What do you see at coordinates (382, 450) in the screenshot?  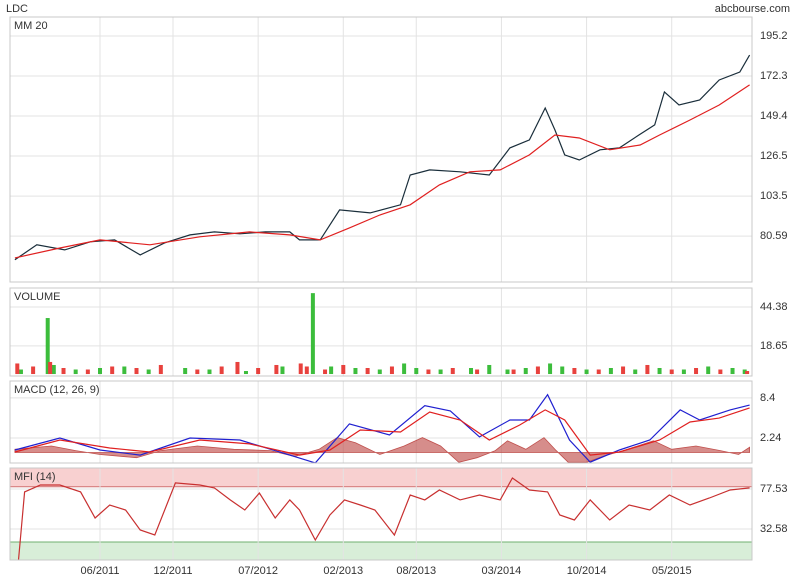 I see `histogram-area` at bounding box center [382, 450].